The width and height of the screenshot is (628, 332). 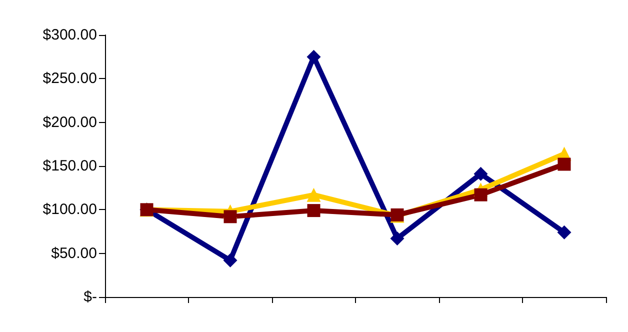 What do you see at coordinates (90, 297) in the screenshot?
I see `y-tick-label: $-` at bounding box center [90, 297].